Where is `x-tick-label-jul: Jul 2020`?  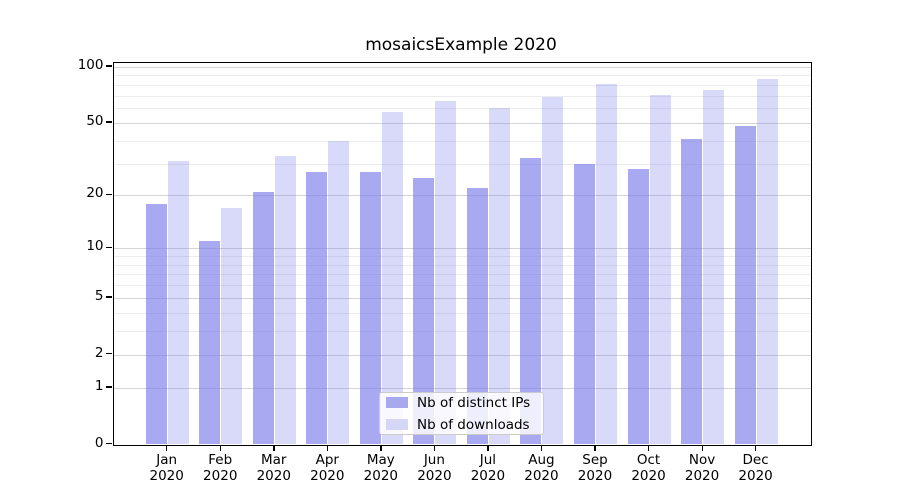
x-tick-label-jul: Jul 2020 is located at coordinates (488, 467).